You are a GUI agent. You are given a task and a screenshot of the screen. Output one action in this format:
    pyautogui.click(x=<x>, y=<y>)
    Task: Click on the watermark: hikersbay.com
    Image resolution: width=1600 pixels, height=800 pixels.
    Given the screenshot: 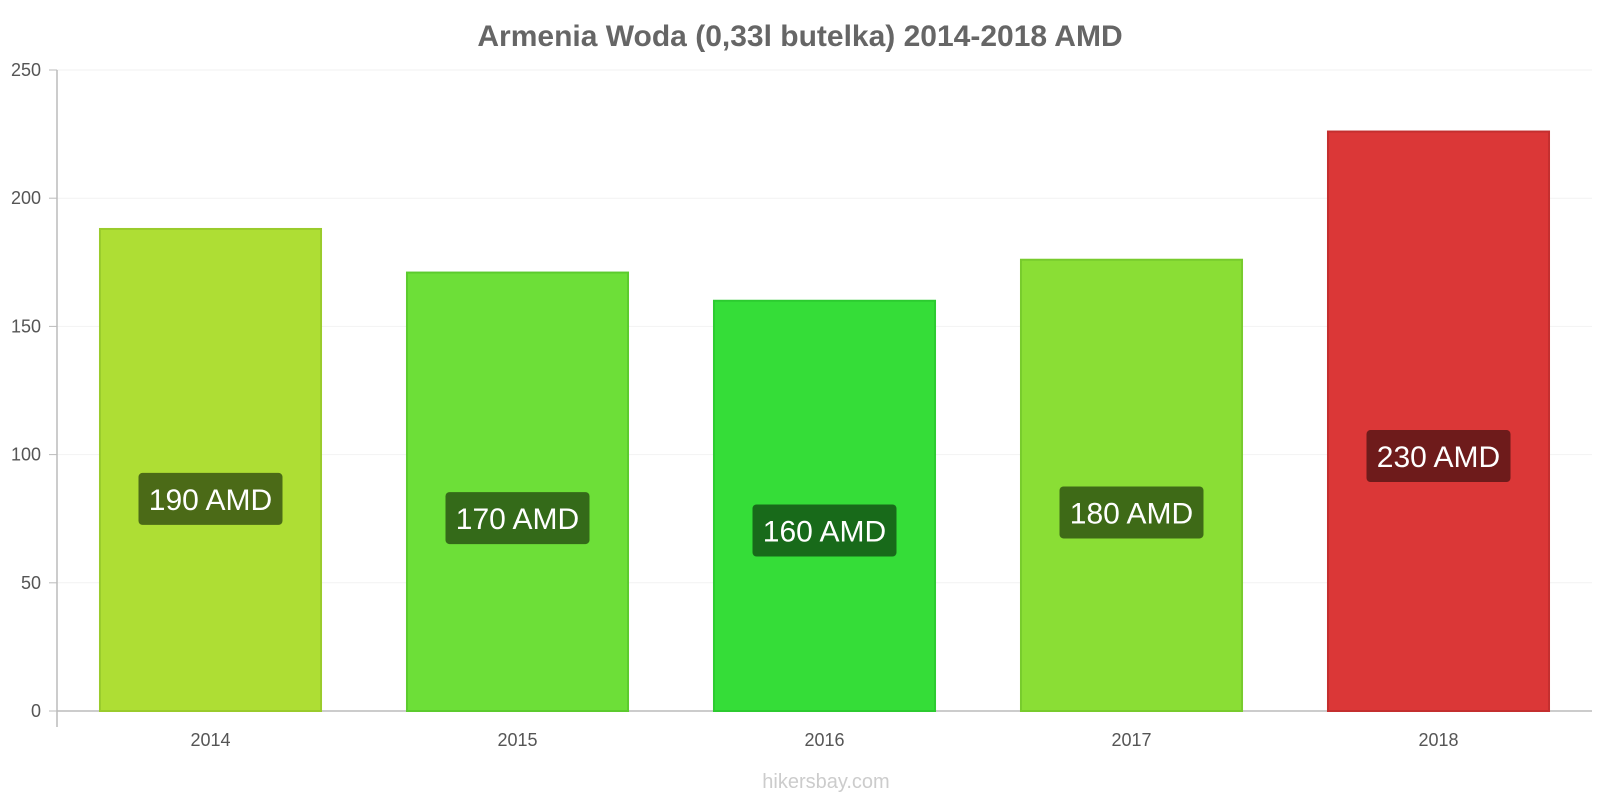 What is the action you would take?
    pyautogui.click(x=825, y=782)
    